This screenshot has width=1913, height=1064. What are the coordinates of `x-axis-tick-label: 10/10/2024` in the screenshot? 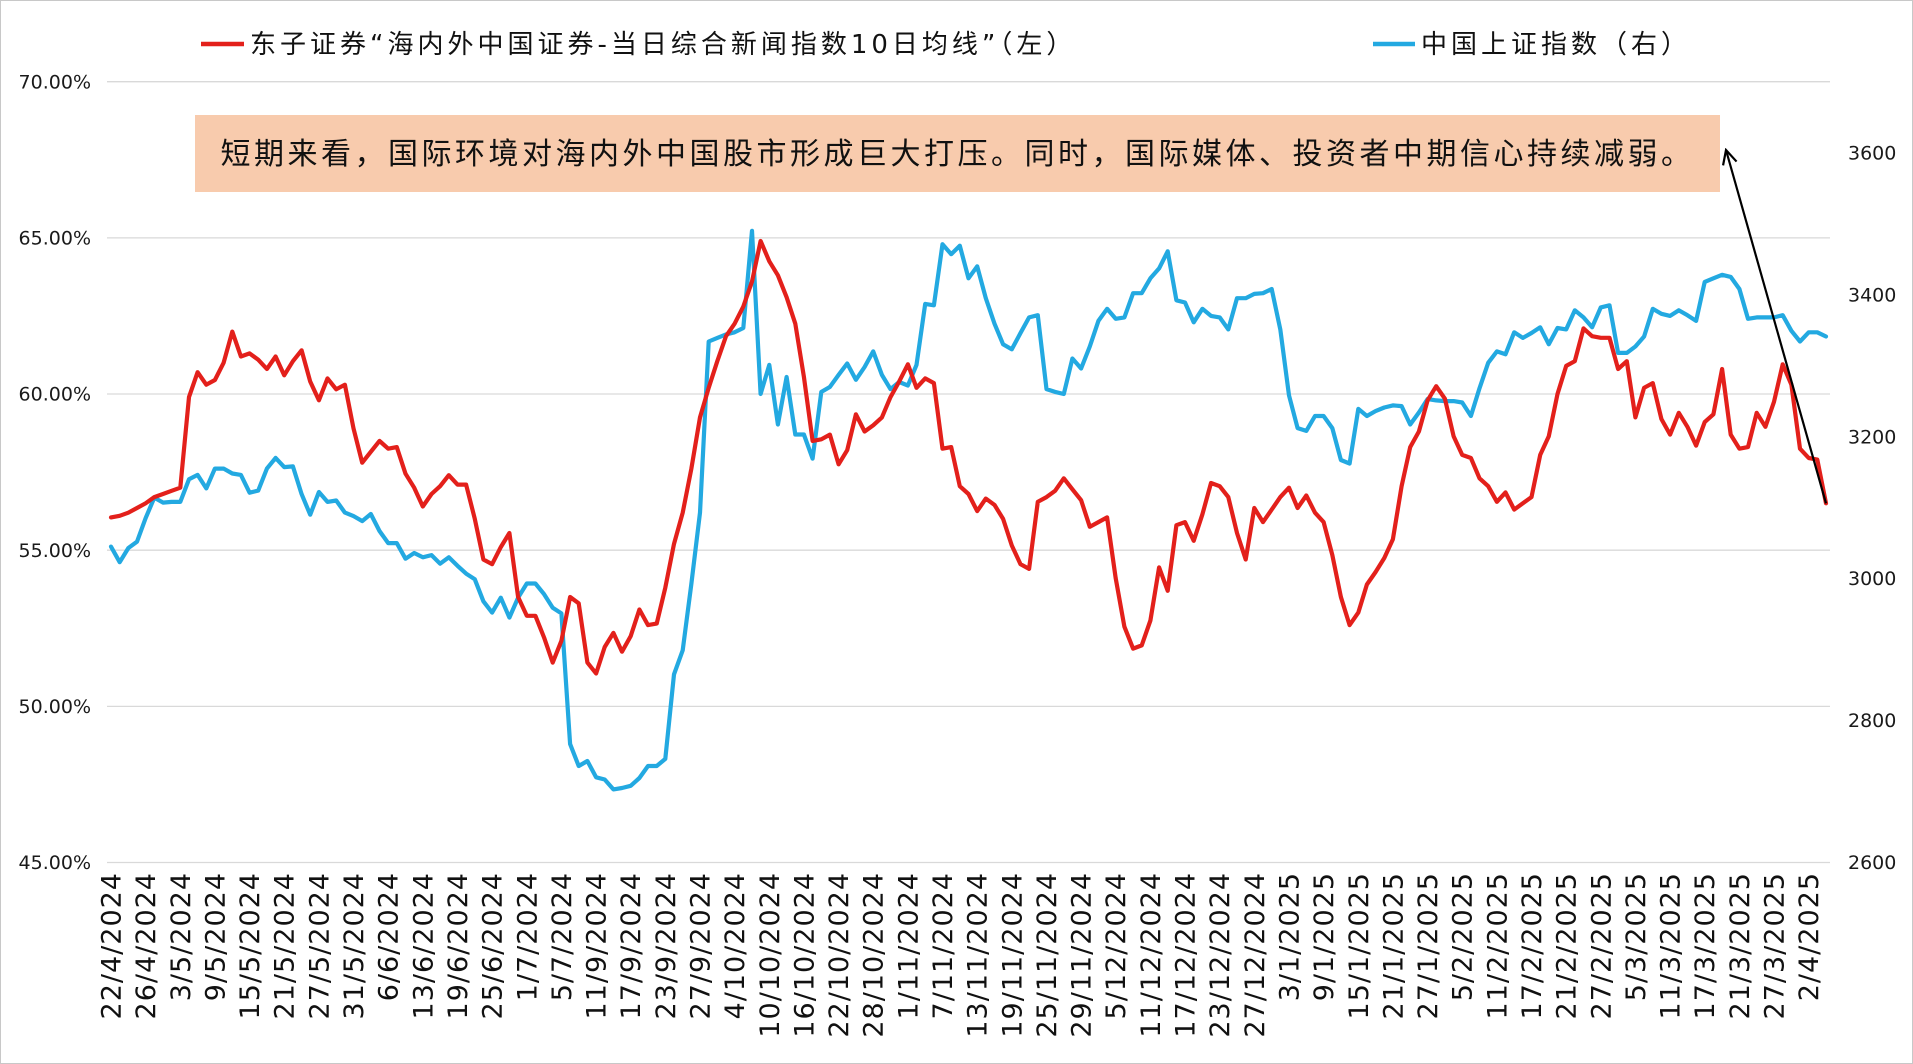 It's located at (770, 955).